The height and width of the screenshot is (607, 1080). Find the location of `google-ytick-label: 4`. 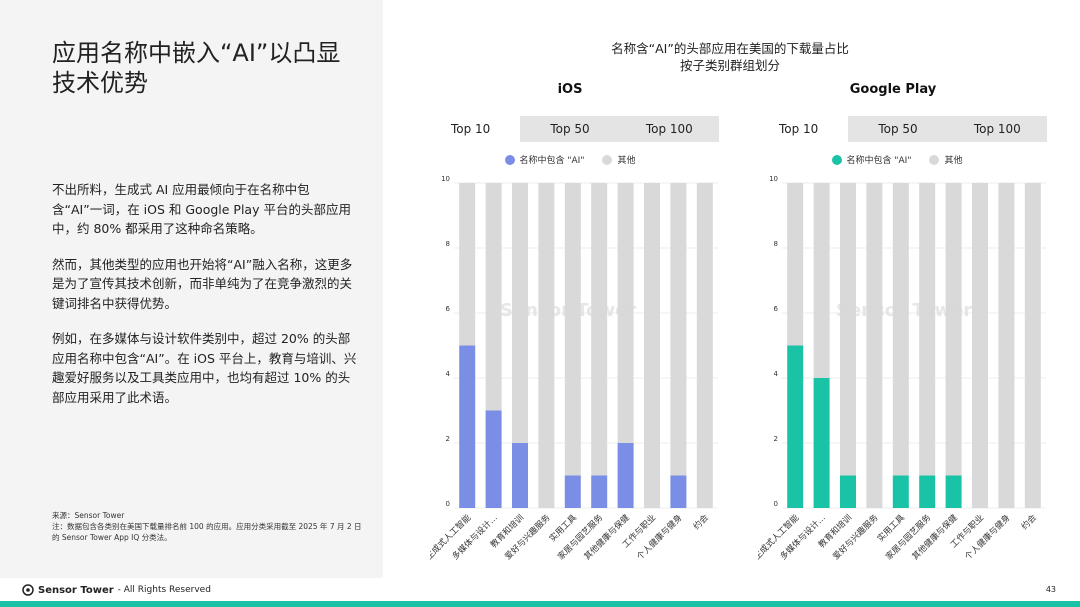

google-ytick-label: 4 is located at coordinates (776, 374).